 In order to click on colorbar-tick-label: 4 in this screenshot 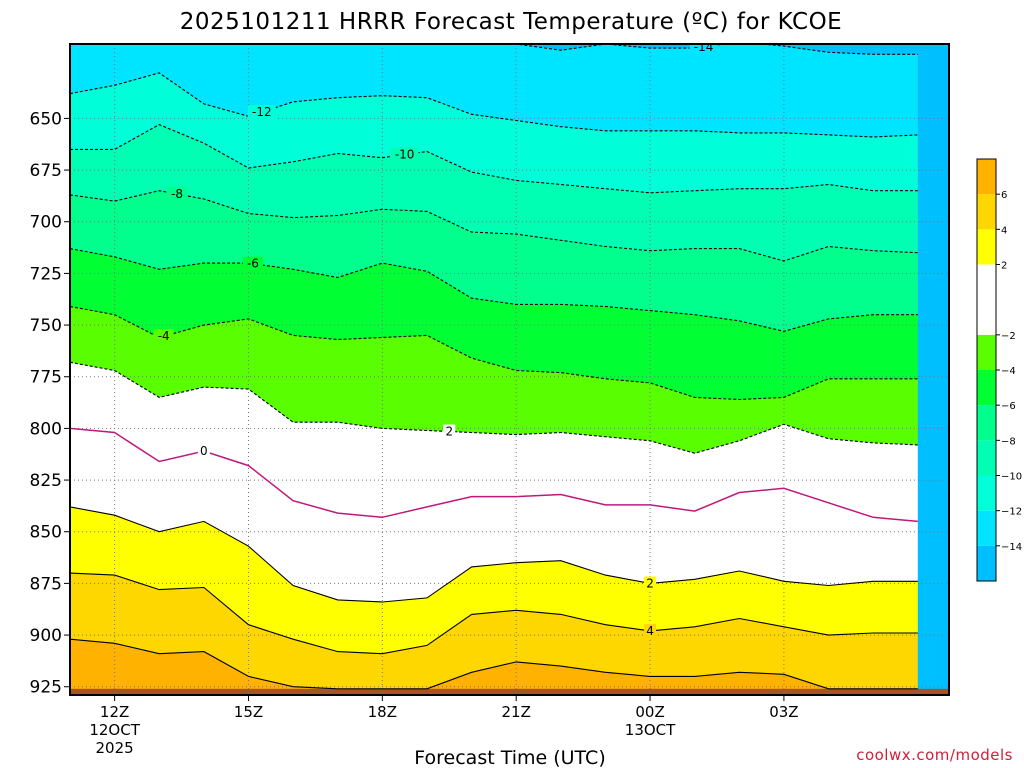, I will do `click(1004, 230)`.